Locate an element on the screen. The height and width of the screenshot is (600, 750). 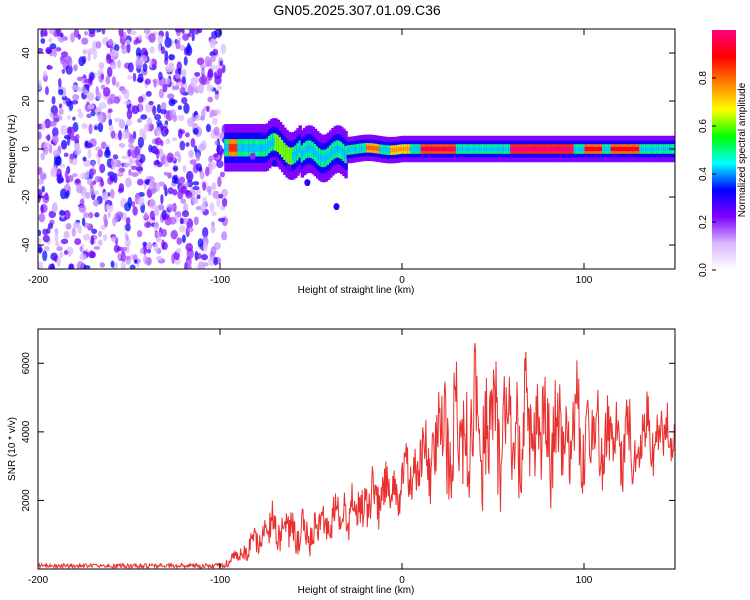
snr-xtick-label: 100 is located at coordinates (584, 580).